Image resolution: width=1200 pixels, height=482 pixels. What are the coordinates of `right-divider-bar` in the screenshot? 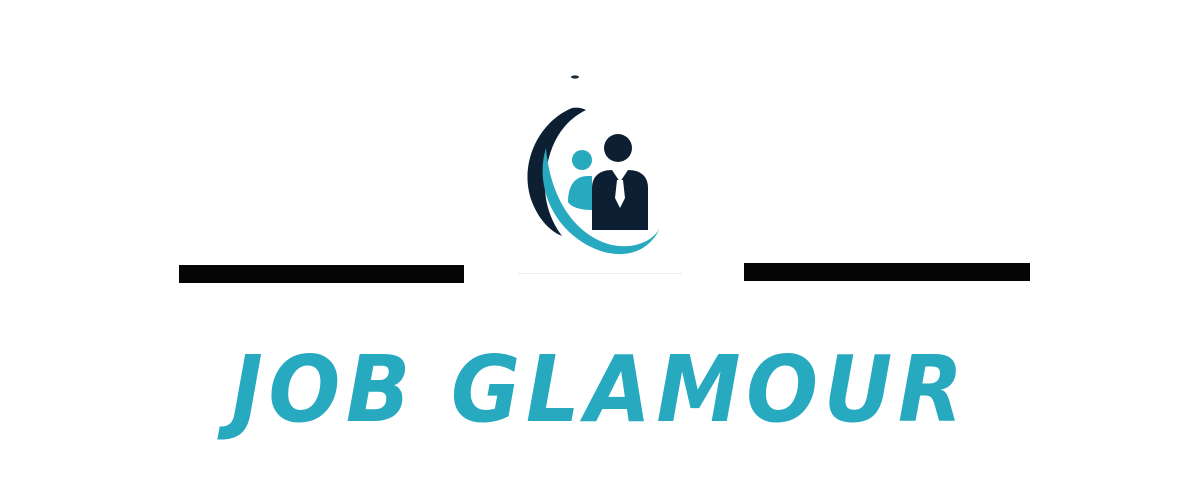 It's located at (887, 272).